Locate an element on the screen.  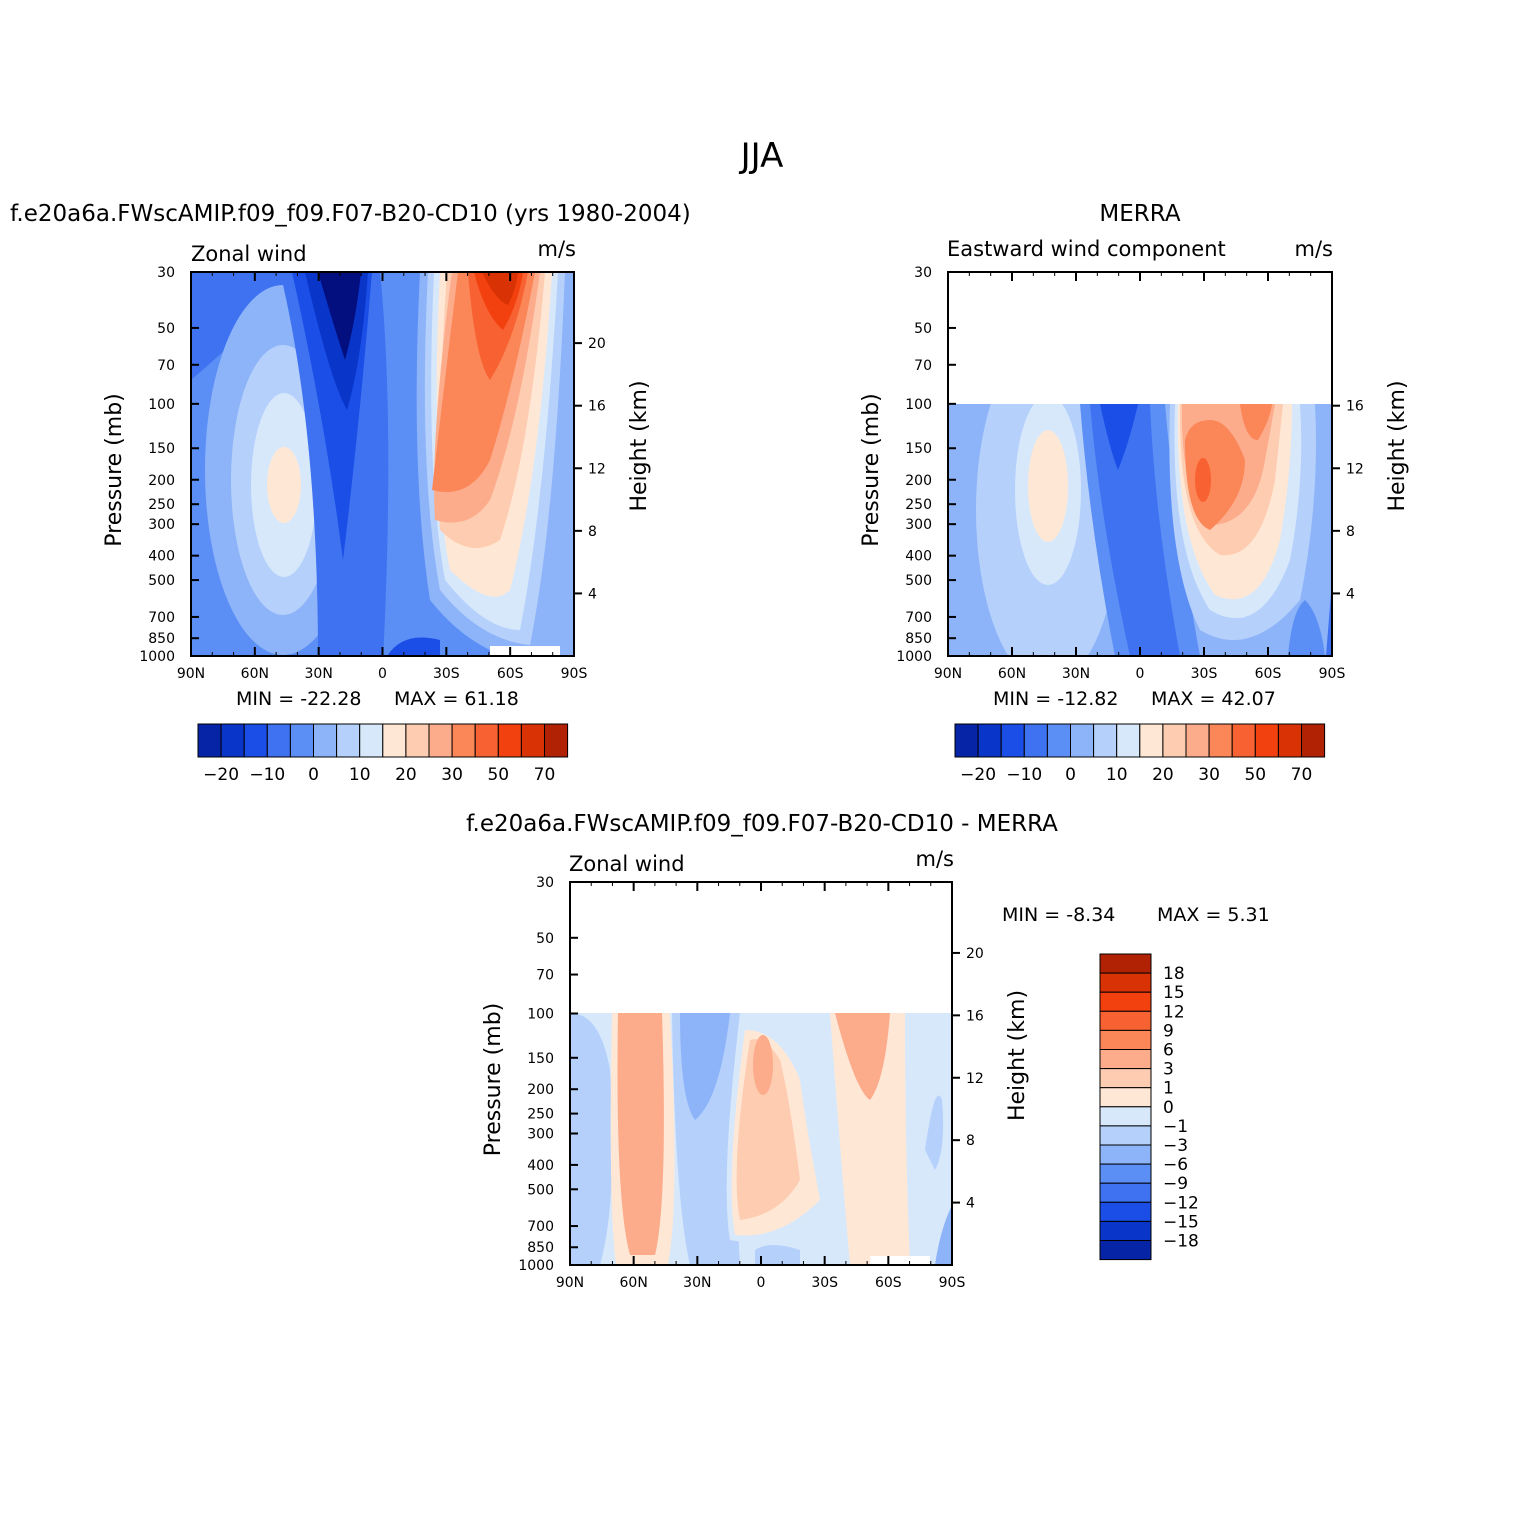
panel3-plot is located at coordinates (761, 1139).